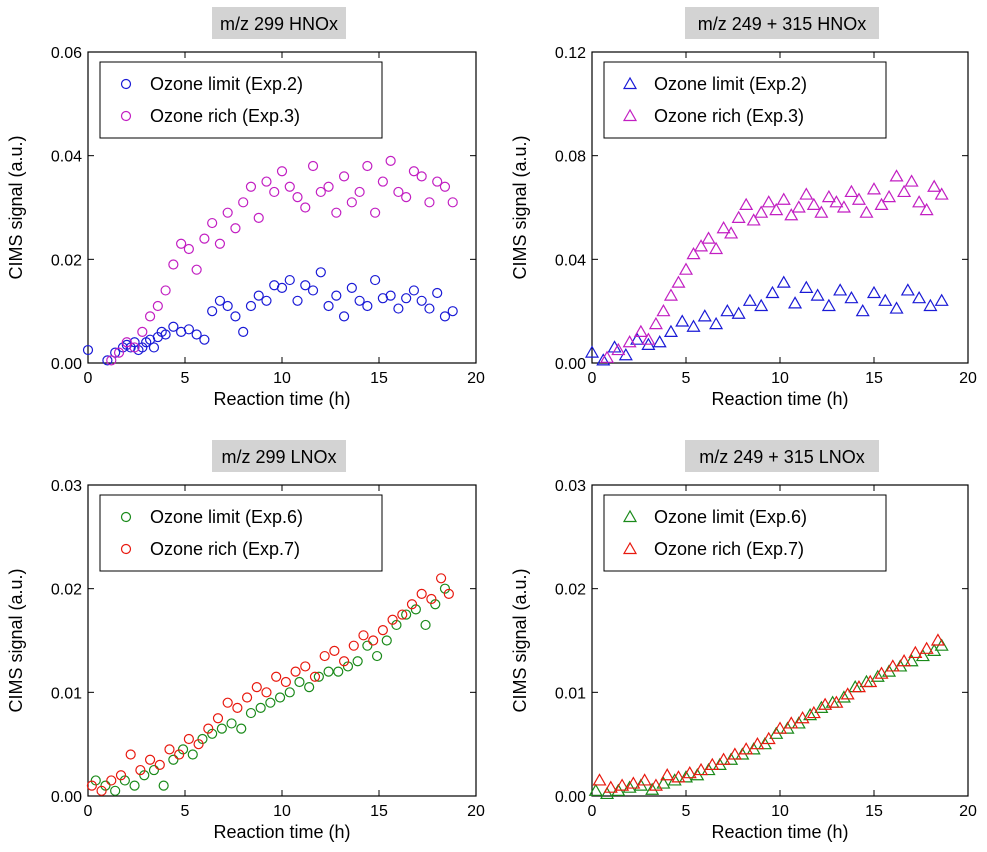 This screenshot has width=987, height=852. I want to click on panel-title: m/z 299 LNOx, so click(278, 457).